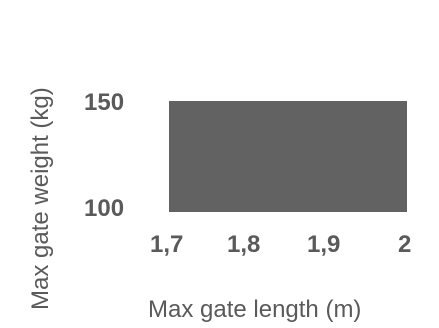 This screenshot has width=439, height=328. I want to click on x-tick-label-2: 2, so click(404, 244).